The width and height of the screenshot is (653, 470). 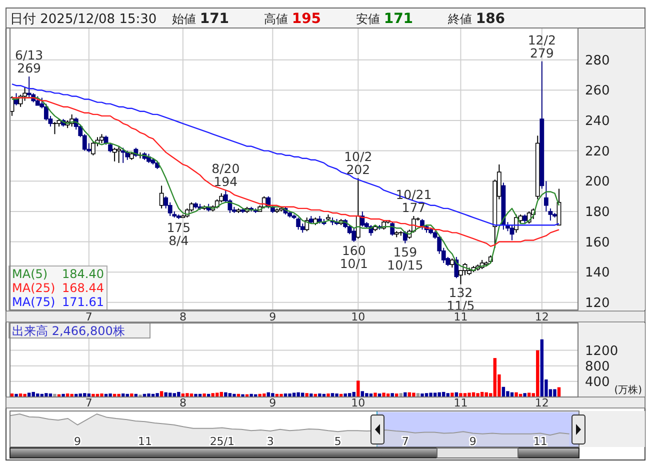 I want to click on x-tick-label: 5, so click(x=338, y=441).